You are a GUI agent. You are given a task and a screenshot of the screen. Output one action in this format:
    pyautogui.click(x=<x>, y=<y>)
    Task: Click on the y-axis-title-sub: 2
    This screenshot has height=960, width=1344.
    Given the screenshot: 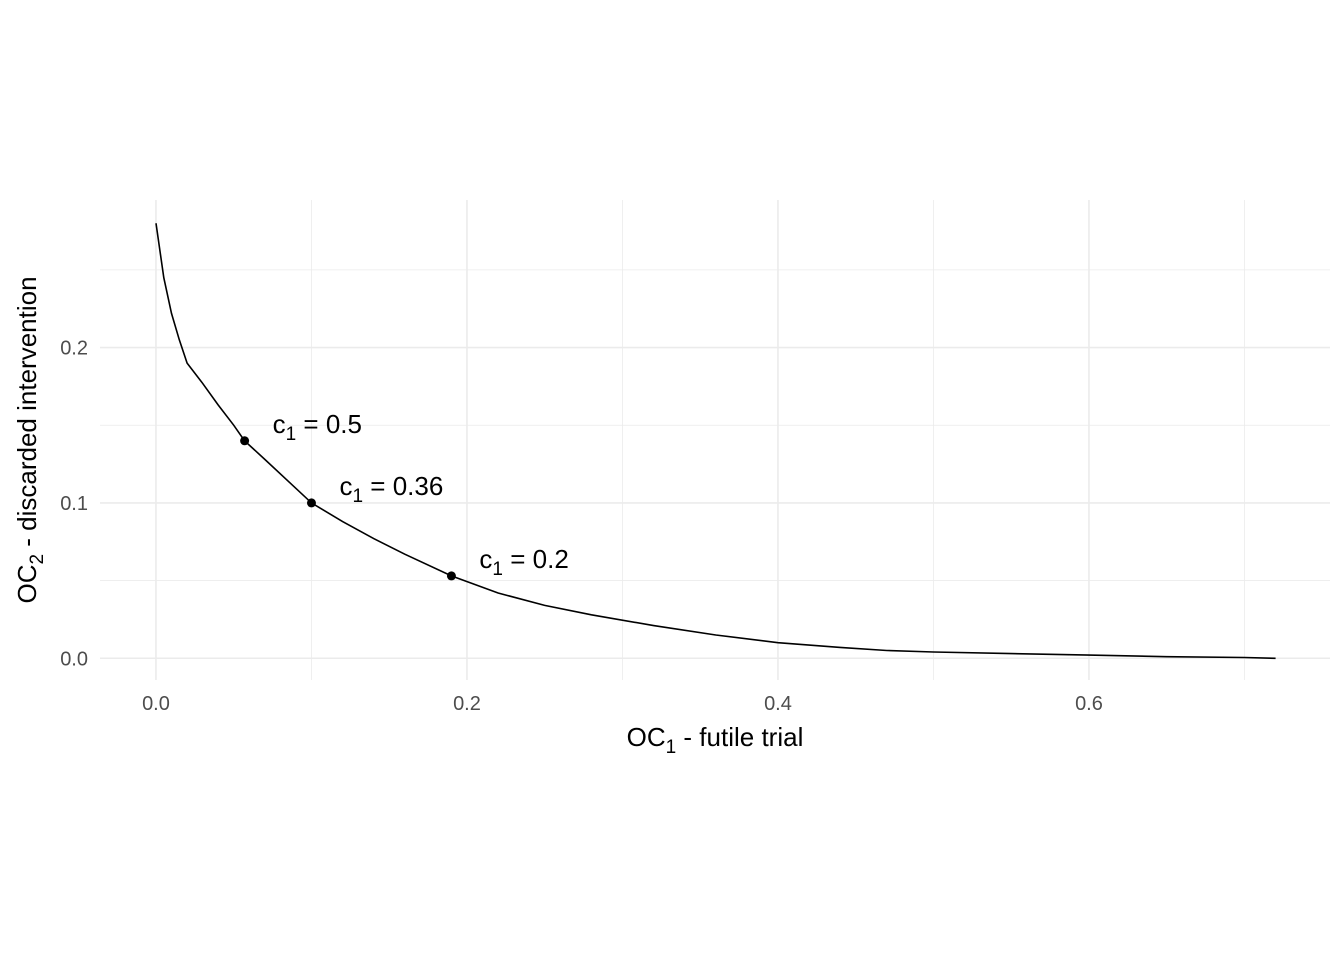 What is the action you would take?
    pyautogui.click(x=37, y=559)
    